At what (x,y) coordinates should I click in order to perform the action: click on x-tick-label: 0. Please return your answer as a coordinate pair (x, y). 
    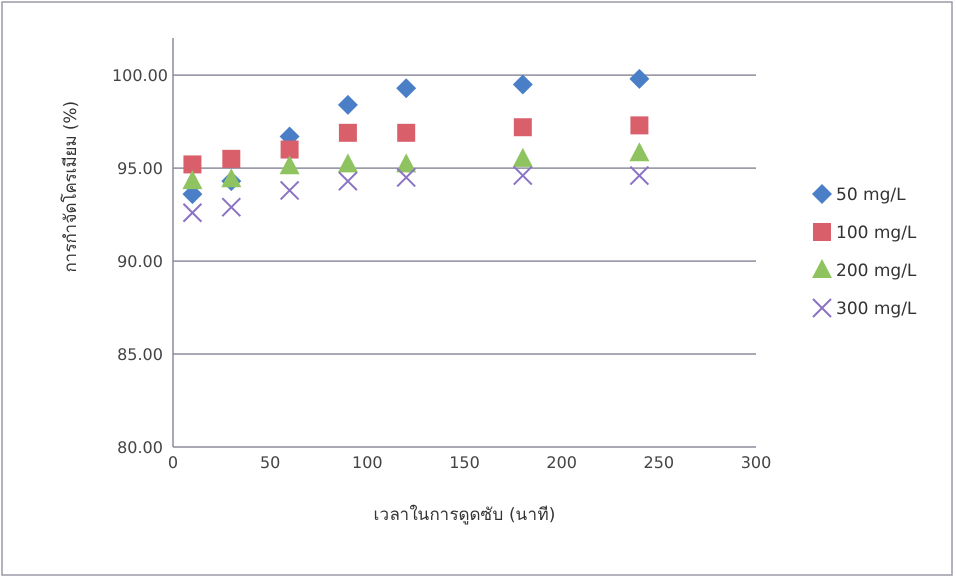
    Looking at the image, I should click on (173, 462).